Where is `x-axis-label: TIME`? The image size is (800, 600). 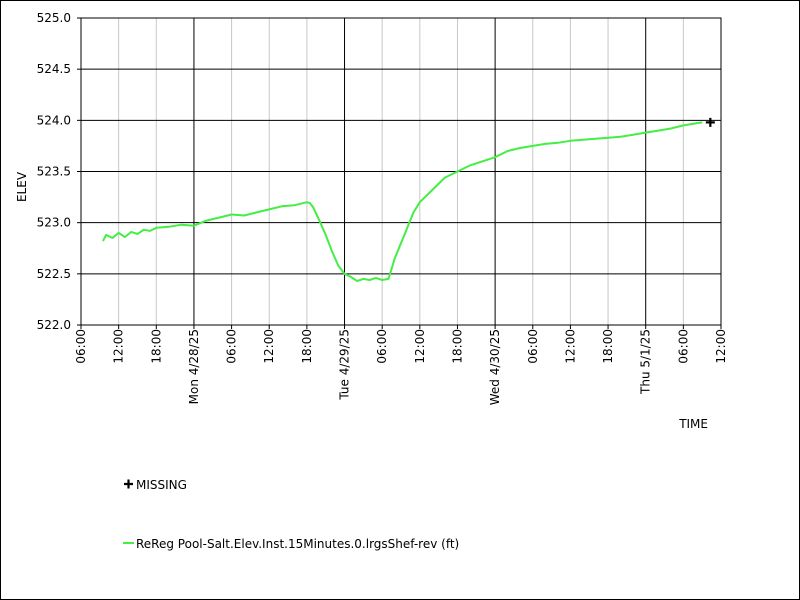
x-axis-label: TIME is located at coordinates (693, 424).